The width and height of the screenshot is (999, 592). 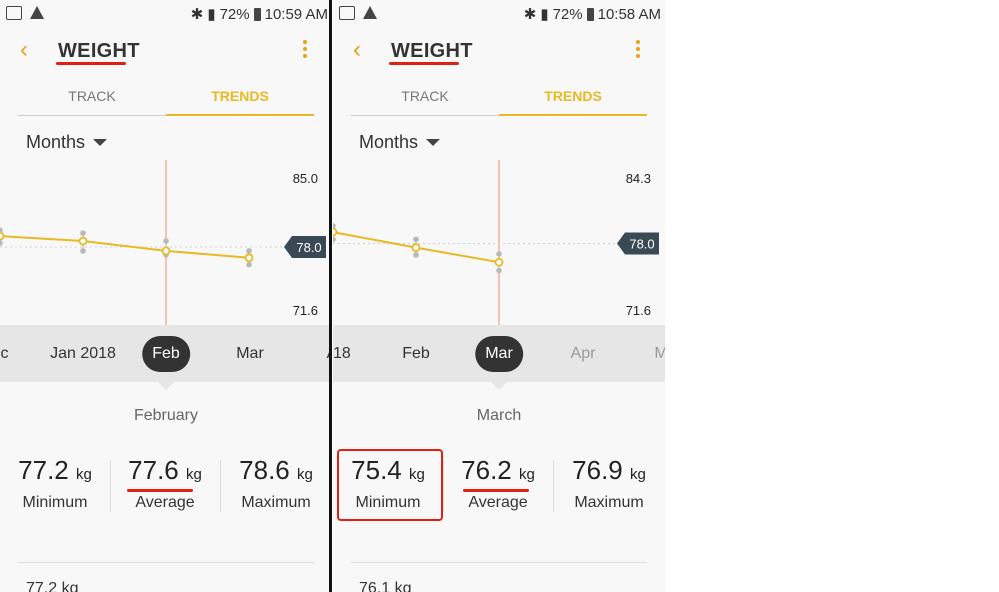 I want to click on stat-value: 76.2, so click(x=486, y=470).